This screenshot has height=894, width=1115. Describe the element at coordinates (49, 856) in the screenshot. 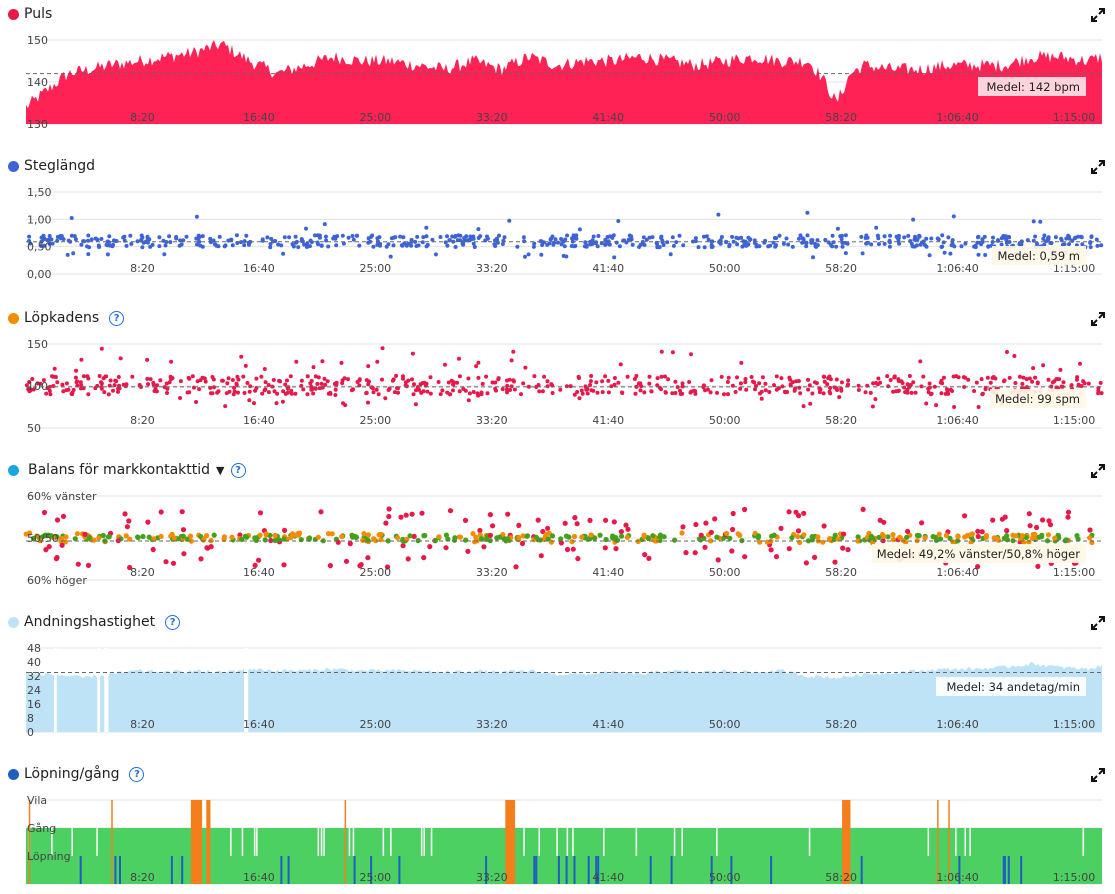

I see `y-tick-label: Löpning` at that location.